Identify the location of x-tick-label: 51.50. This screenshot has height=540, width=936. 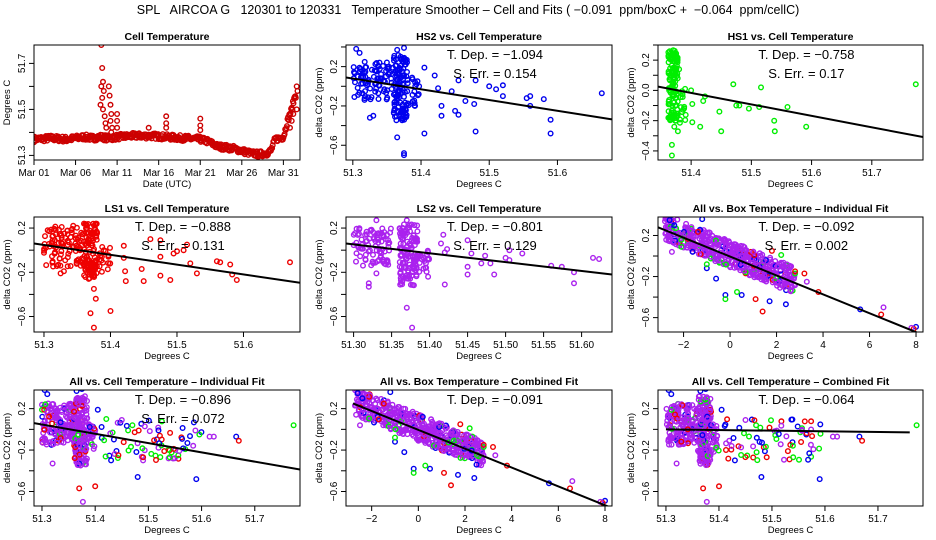
(505, 345).